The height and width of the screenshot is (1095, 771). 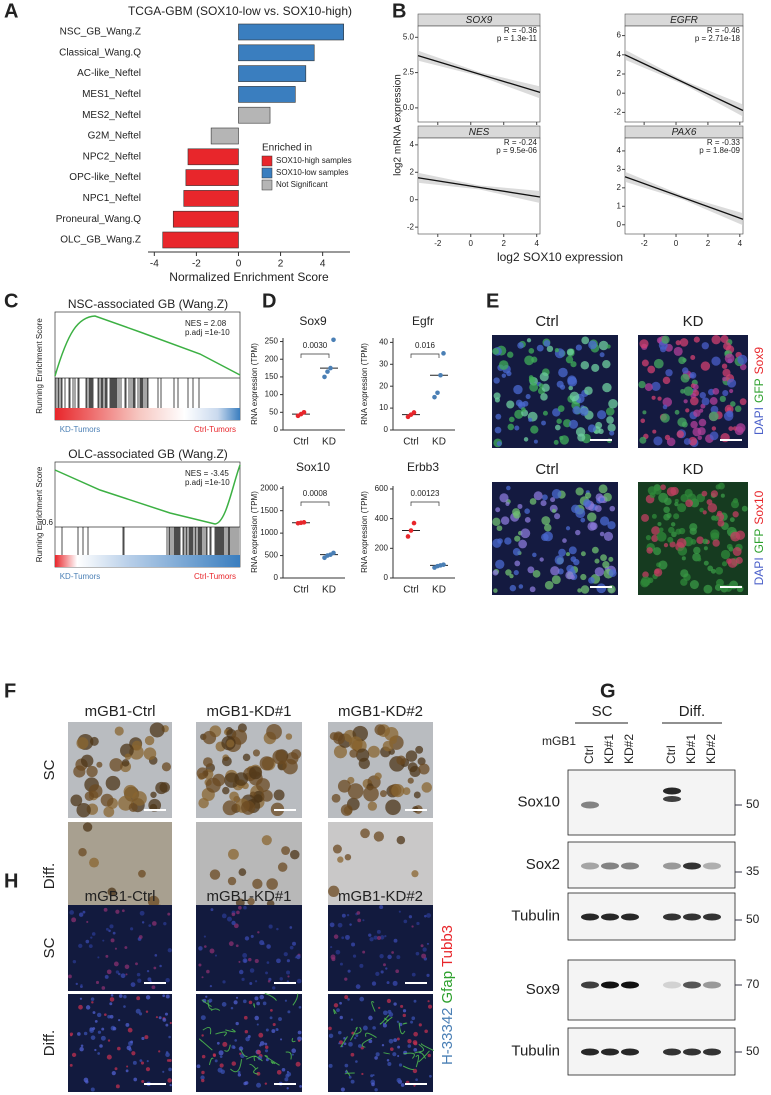 What do you see at coordinates (412, 144) in the screenshot?
I see `y-tick-label: 4` at bounding box center [412, 144].